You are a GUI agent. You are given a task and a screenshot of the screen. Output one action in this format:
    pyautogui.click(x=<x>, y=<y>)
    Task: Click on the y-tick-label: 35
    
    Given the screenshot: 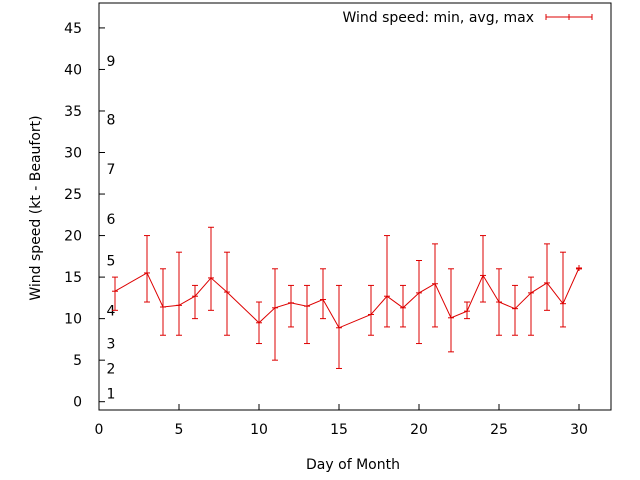 What is the action you would take?
    pyautogui.click(x=73, y=112)
    